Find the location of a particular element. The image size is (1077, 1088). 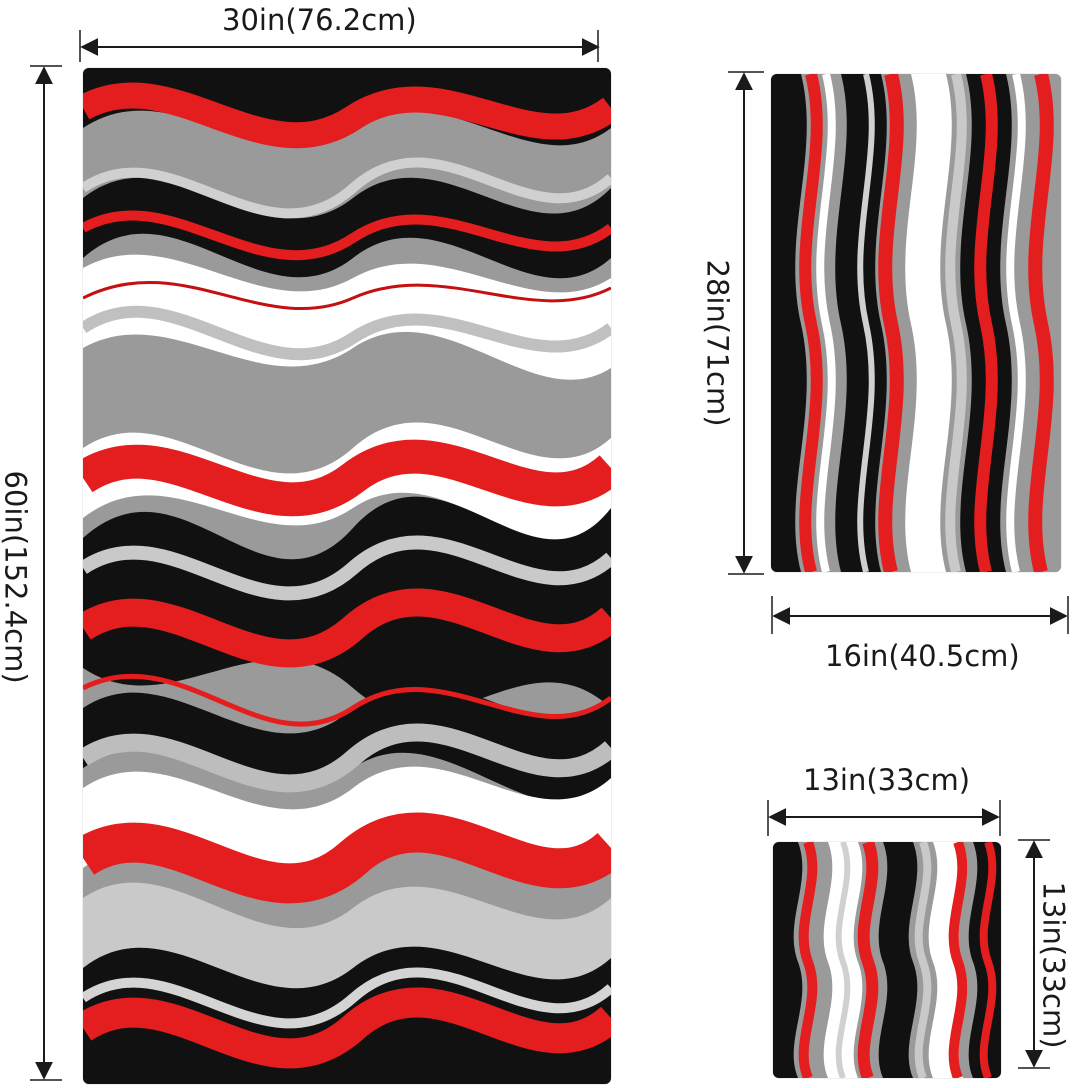

hand-towel is located at coordinates (916, 323).